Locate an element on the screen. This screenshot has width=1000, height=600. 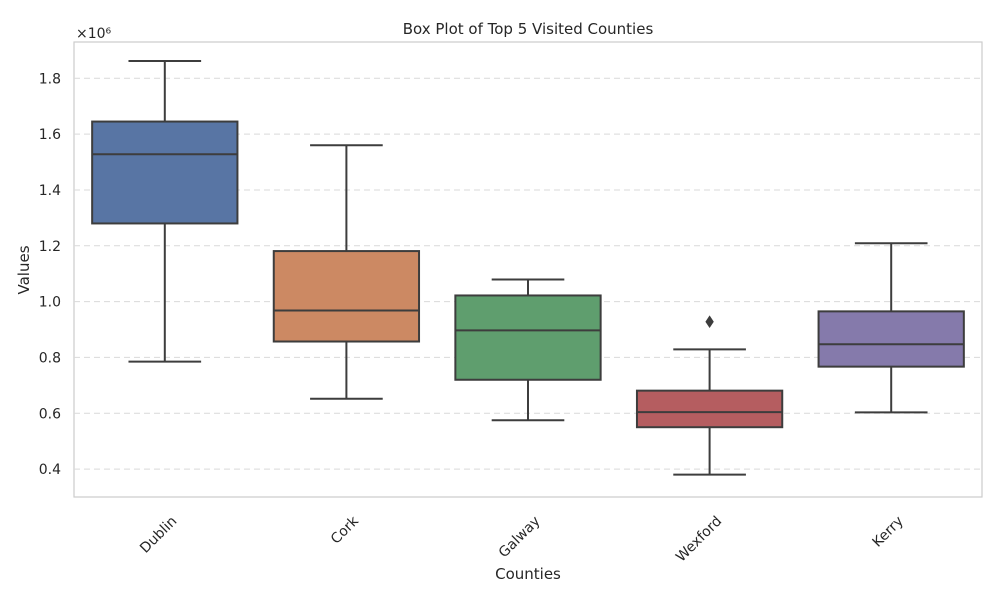
x-tick-label: Galway is located at coordinates (520, 537).